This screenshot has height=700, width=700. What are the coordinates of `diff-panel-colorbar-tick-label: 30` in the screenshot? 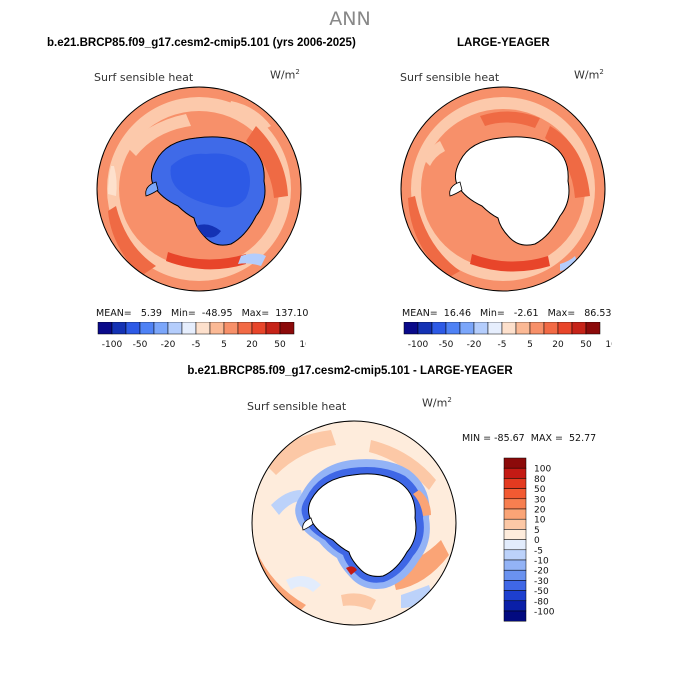 It's located at (540, 500).